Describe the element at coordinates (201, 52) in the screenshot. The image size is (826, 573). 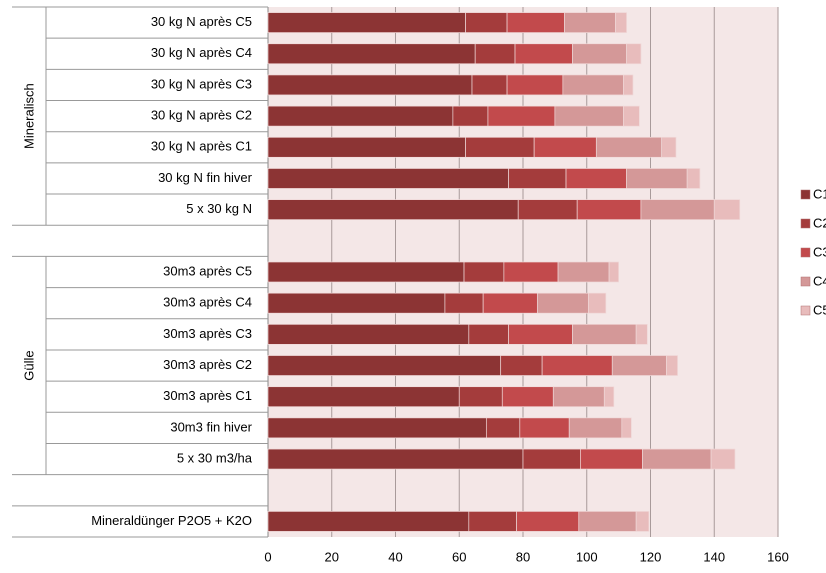
I see `y-tick-label: 30 kg N après C4` at that location.